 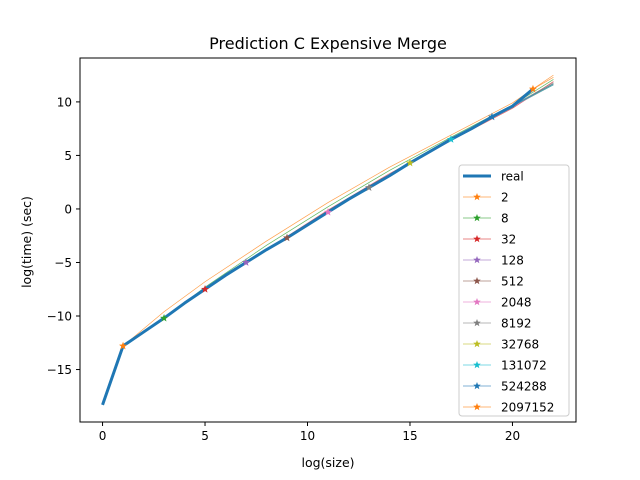 I want to click on legend-box, so click(x=514, y=290).